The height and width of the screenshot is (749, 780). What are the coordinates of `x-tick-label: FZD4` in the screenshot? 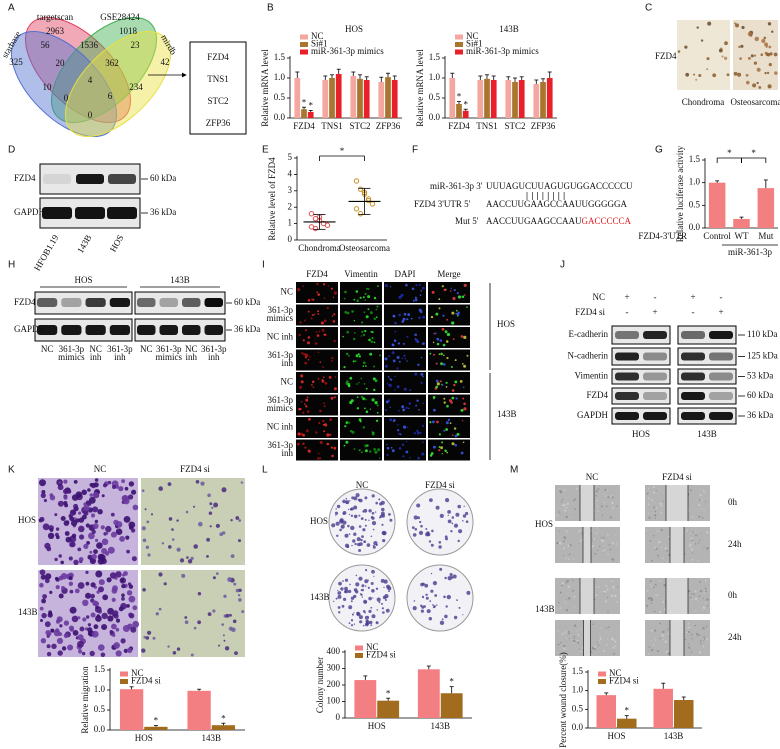 It's located at (304, 126).